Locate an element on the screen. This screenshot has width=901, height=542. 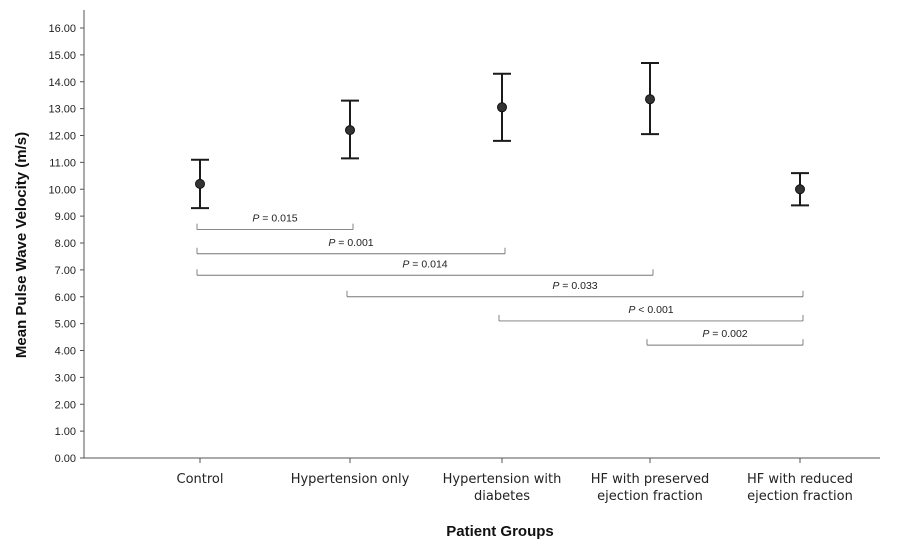
p-value: = 0.015 is located at coordinates (278, 219).